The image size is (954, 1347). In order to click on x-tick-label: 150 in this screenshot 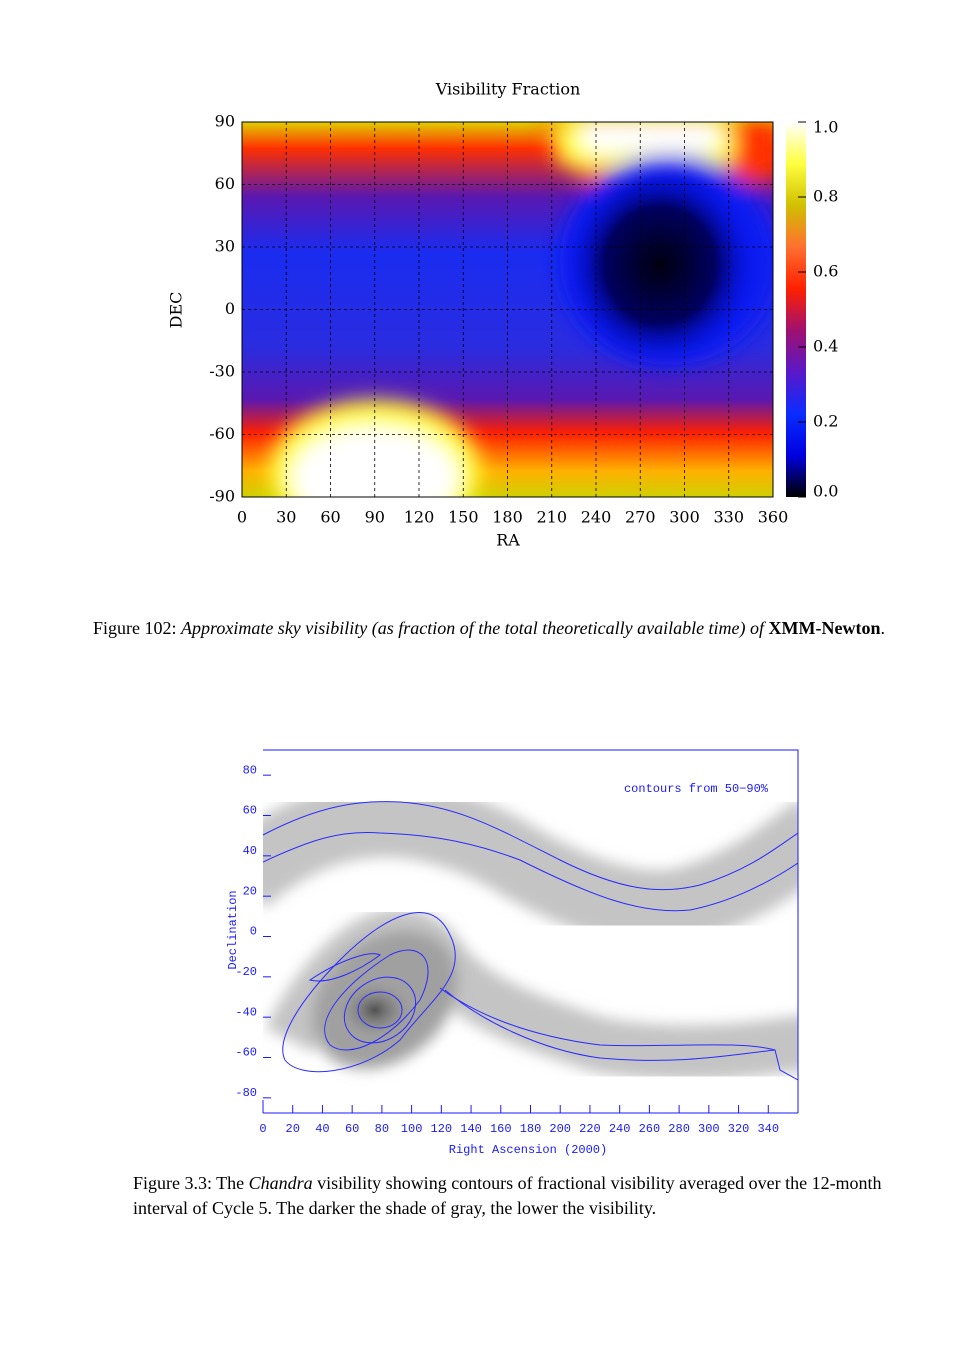, I will do `click(463, 517)`.